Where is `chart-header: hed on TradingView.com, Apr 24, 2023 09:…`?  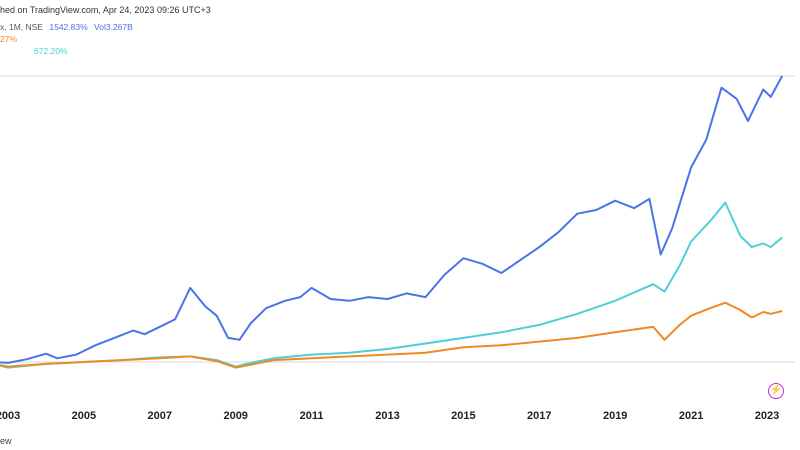
chart-header: hed on TradingView.com, Apr 24, 2023 09:… is located at coordinates (400, 30).